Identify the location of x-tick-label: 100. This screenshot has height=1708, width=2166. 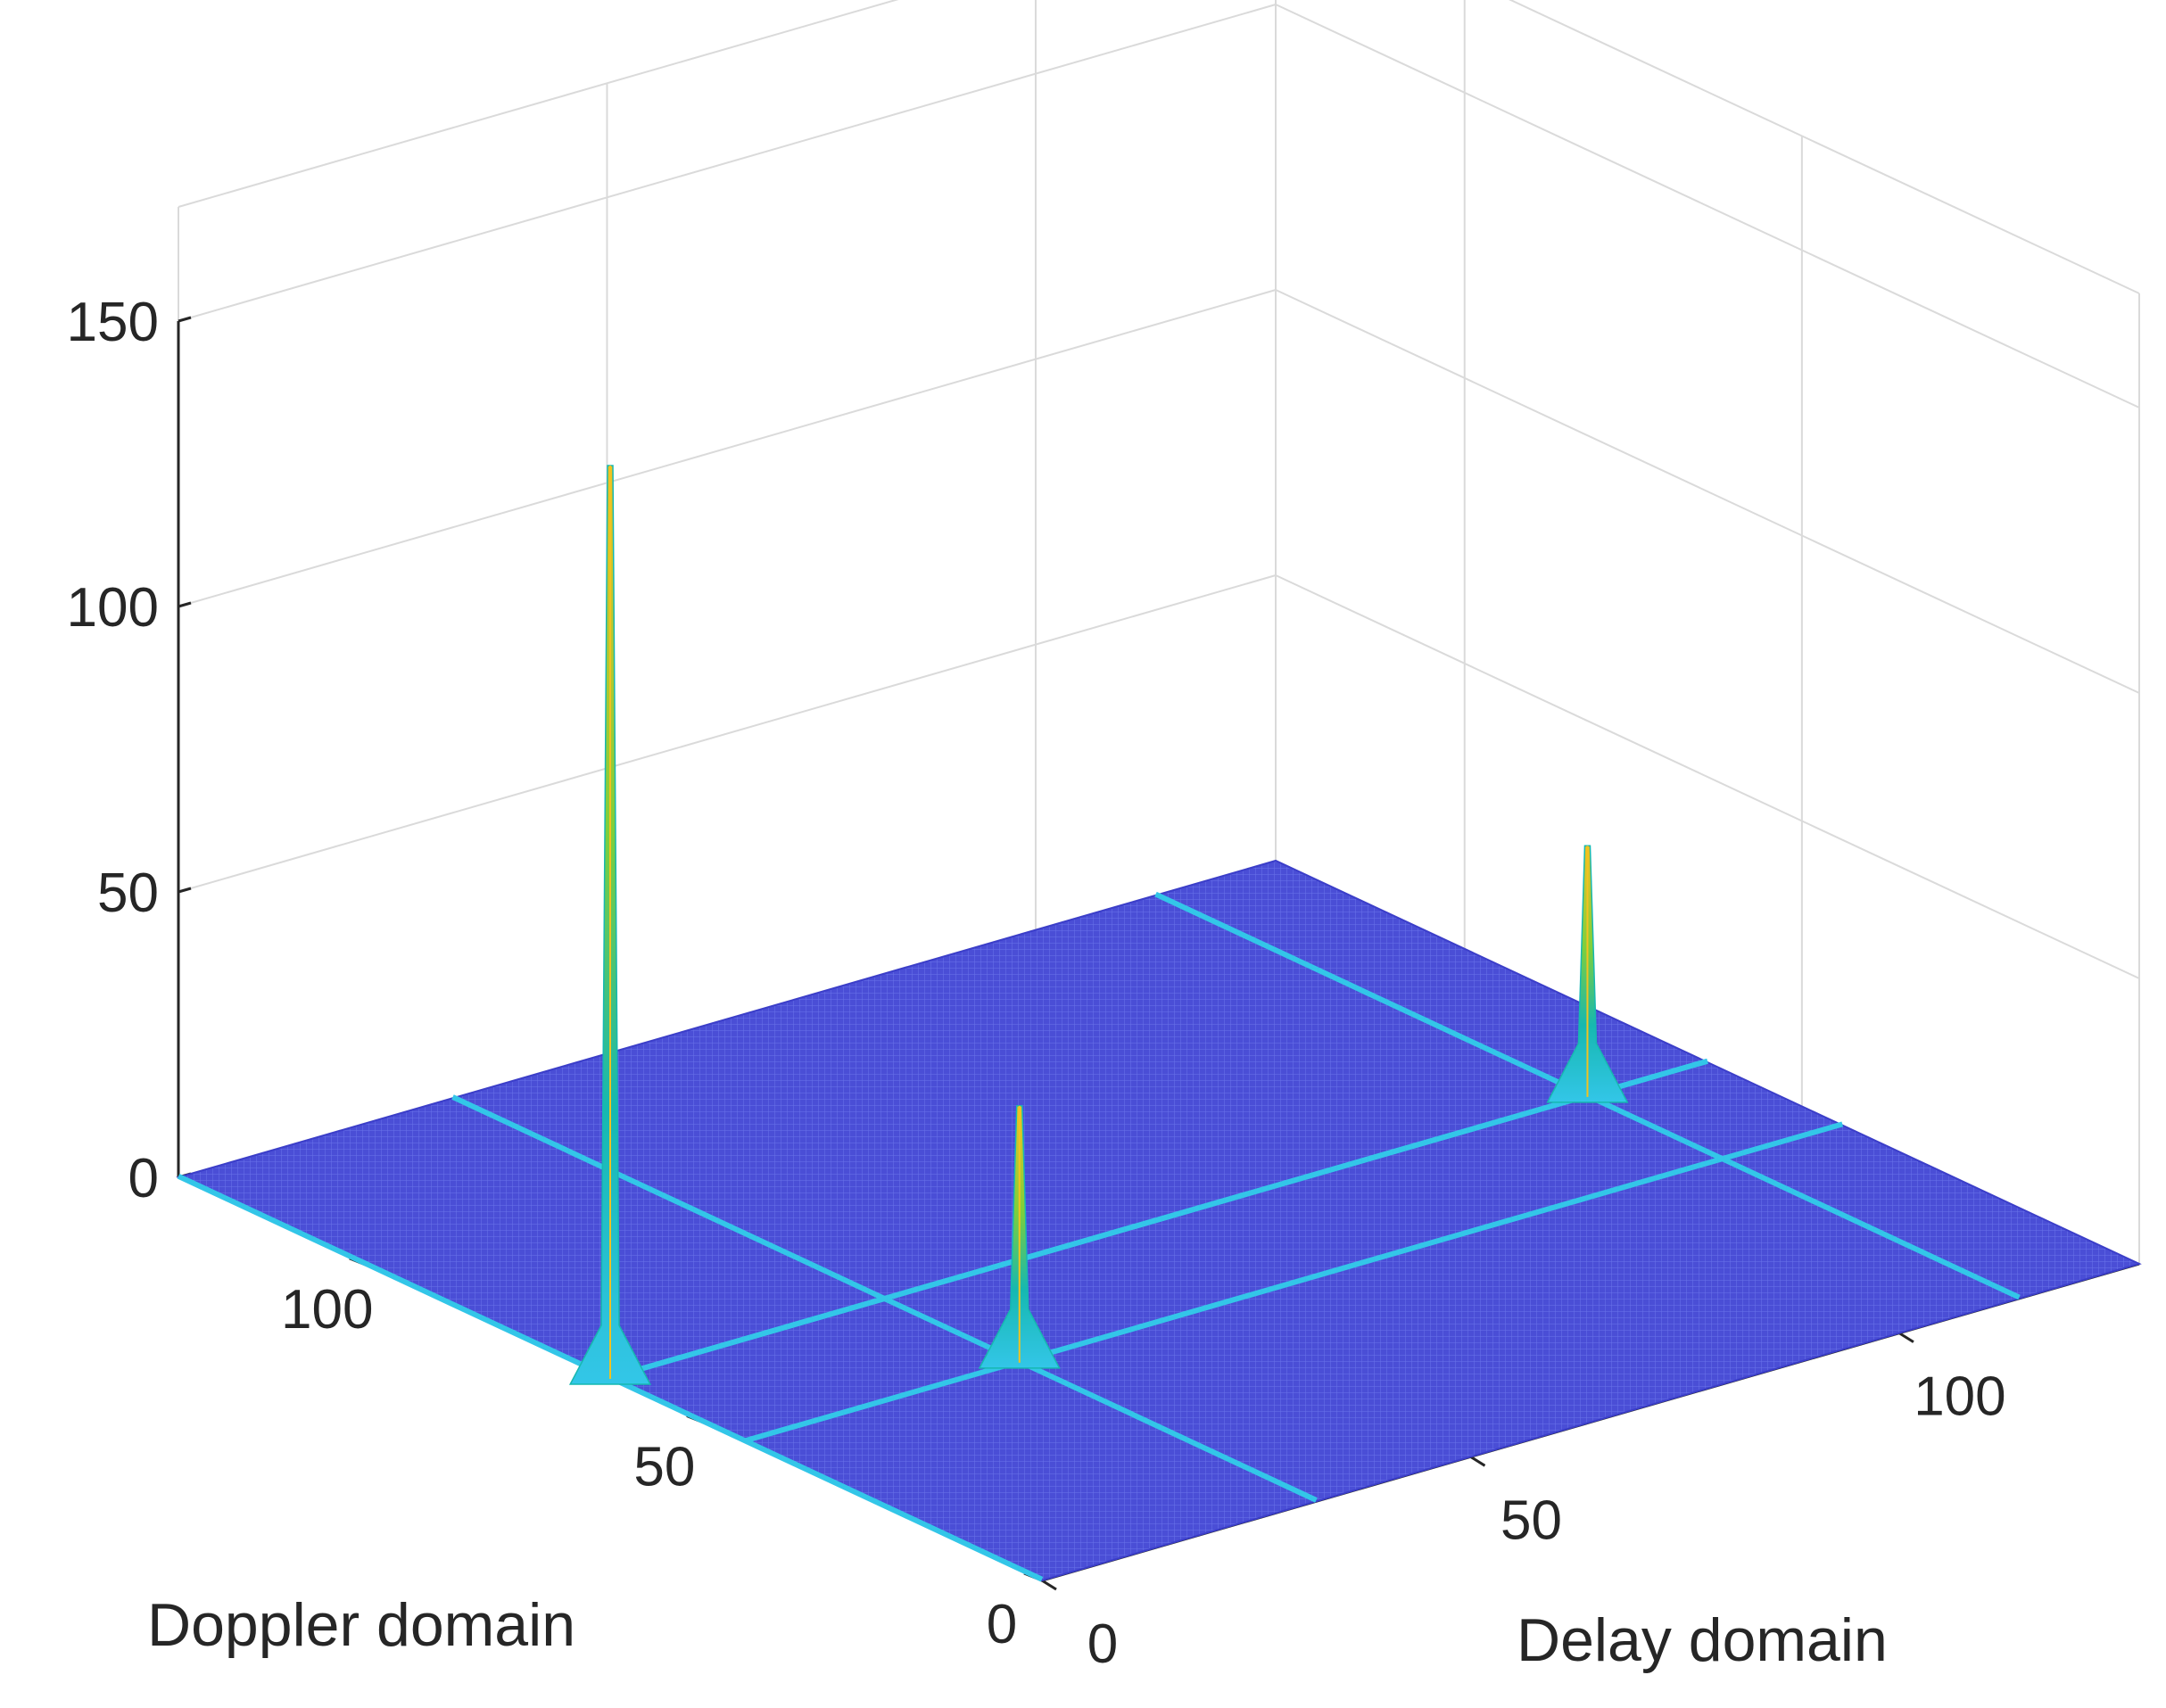
(1959, 1397).